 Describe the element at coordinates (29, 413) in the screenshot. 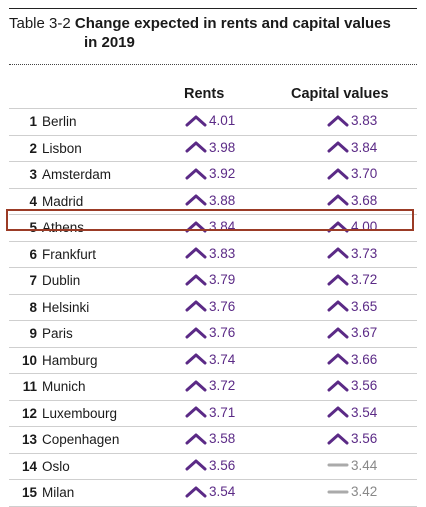

I see `rank: 12` at that location.